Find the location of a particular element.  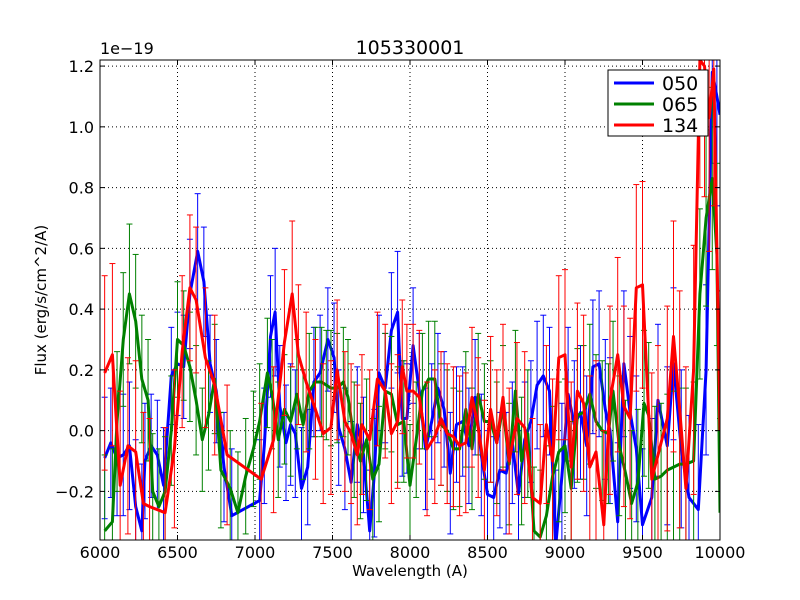

x-tick-label: 7000 is located at coordinates (255, 552).